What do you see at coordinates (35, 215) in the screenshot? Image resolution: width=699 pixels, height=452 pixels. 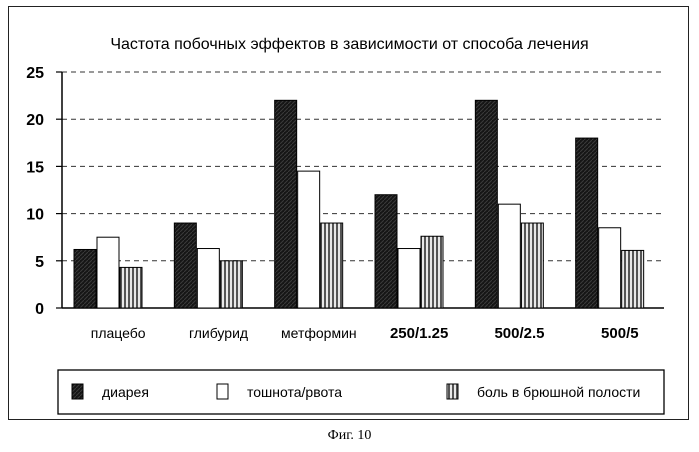 I see `y-tick-label: 10` at bounding box center [35, 215].